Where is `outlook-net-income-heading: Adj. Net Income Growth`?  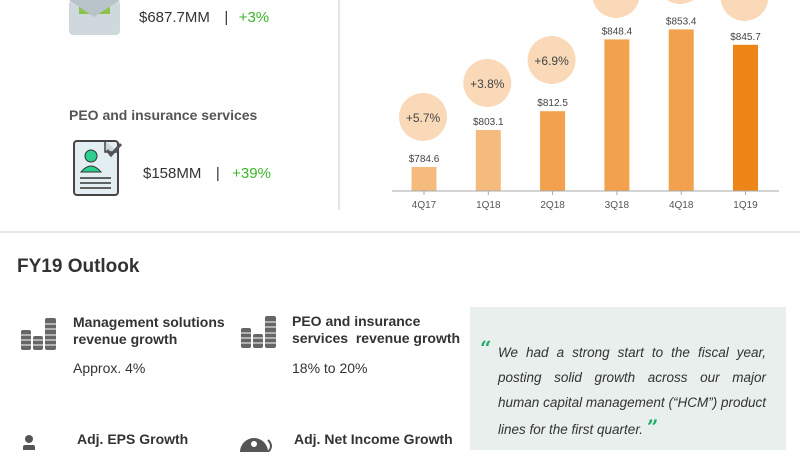
outlook-net-income-heading: Adj. Net Income Growth is located at coordinates (373, 439).